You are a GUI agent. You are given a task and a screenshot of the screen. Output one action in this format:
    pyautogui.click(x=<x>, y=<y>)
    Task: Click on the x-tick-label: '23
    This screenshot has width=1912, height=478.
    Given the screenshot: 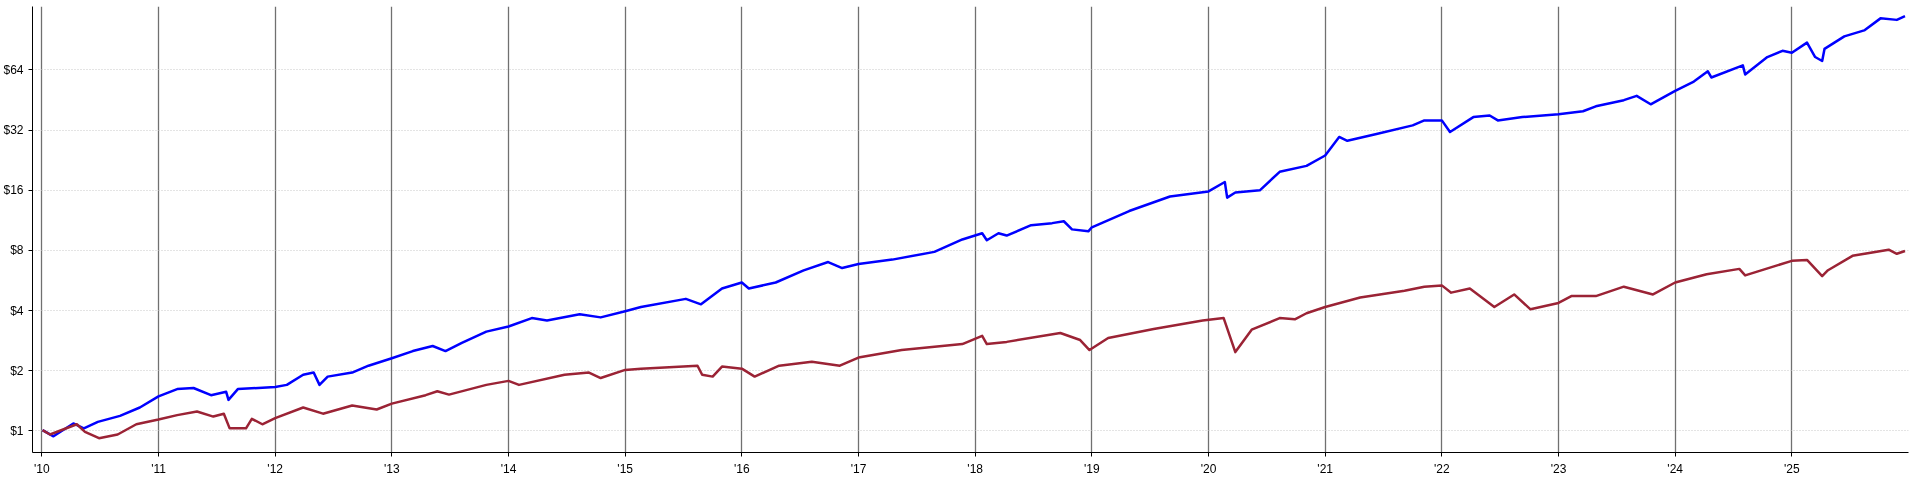 What is the action you would take?
    pyautogui.click(x=1558, y=468)
    